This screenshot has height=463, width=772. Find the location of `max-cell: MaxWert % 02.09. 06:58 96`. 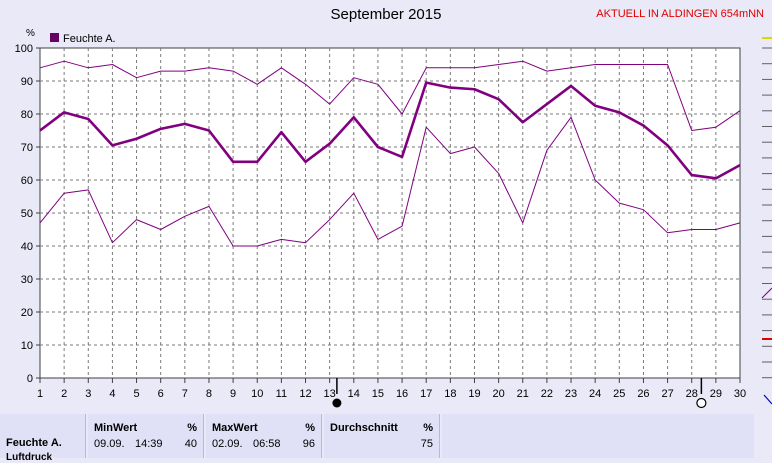

max-cell: MaxWert % 02.09. 06:58 96 is located at coordinates (264, 436).